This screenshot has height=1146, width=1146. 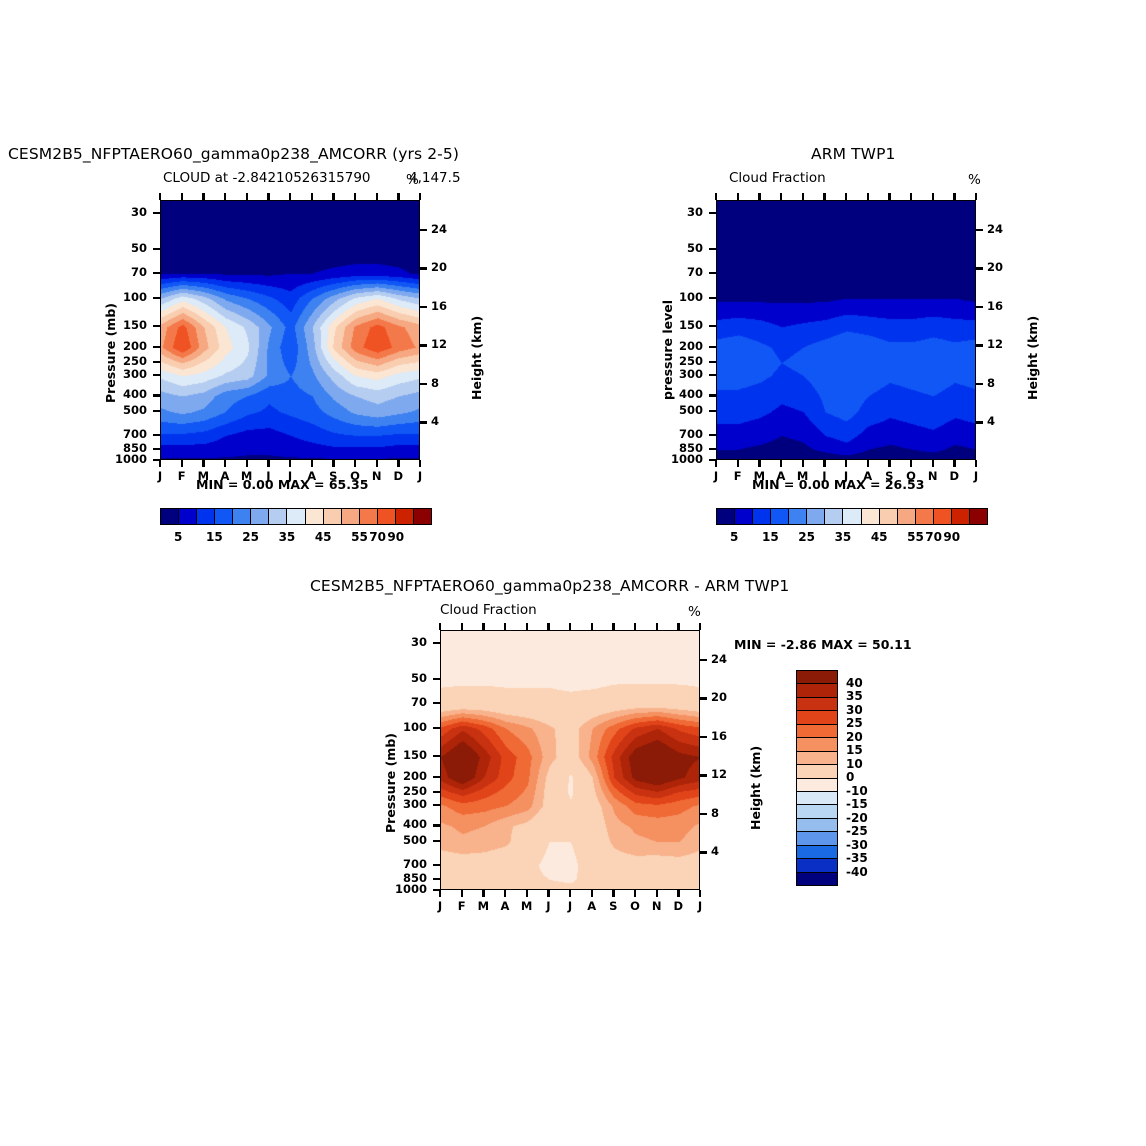 I want to click on pressure-tick-label: 700, so click(x=414, y=863).